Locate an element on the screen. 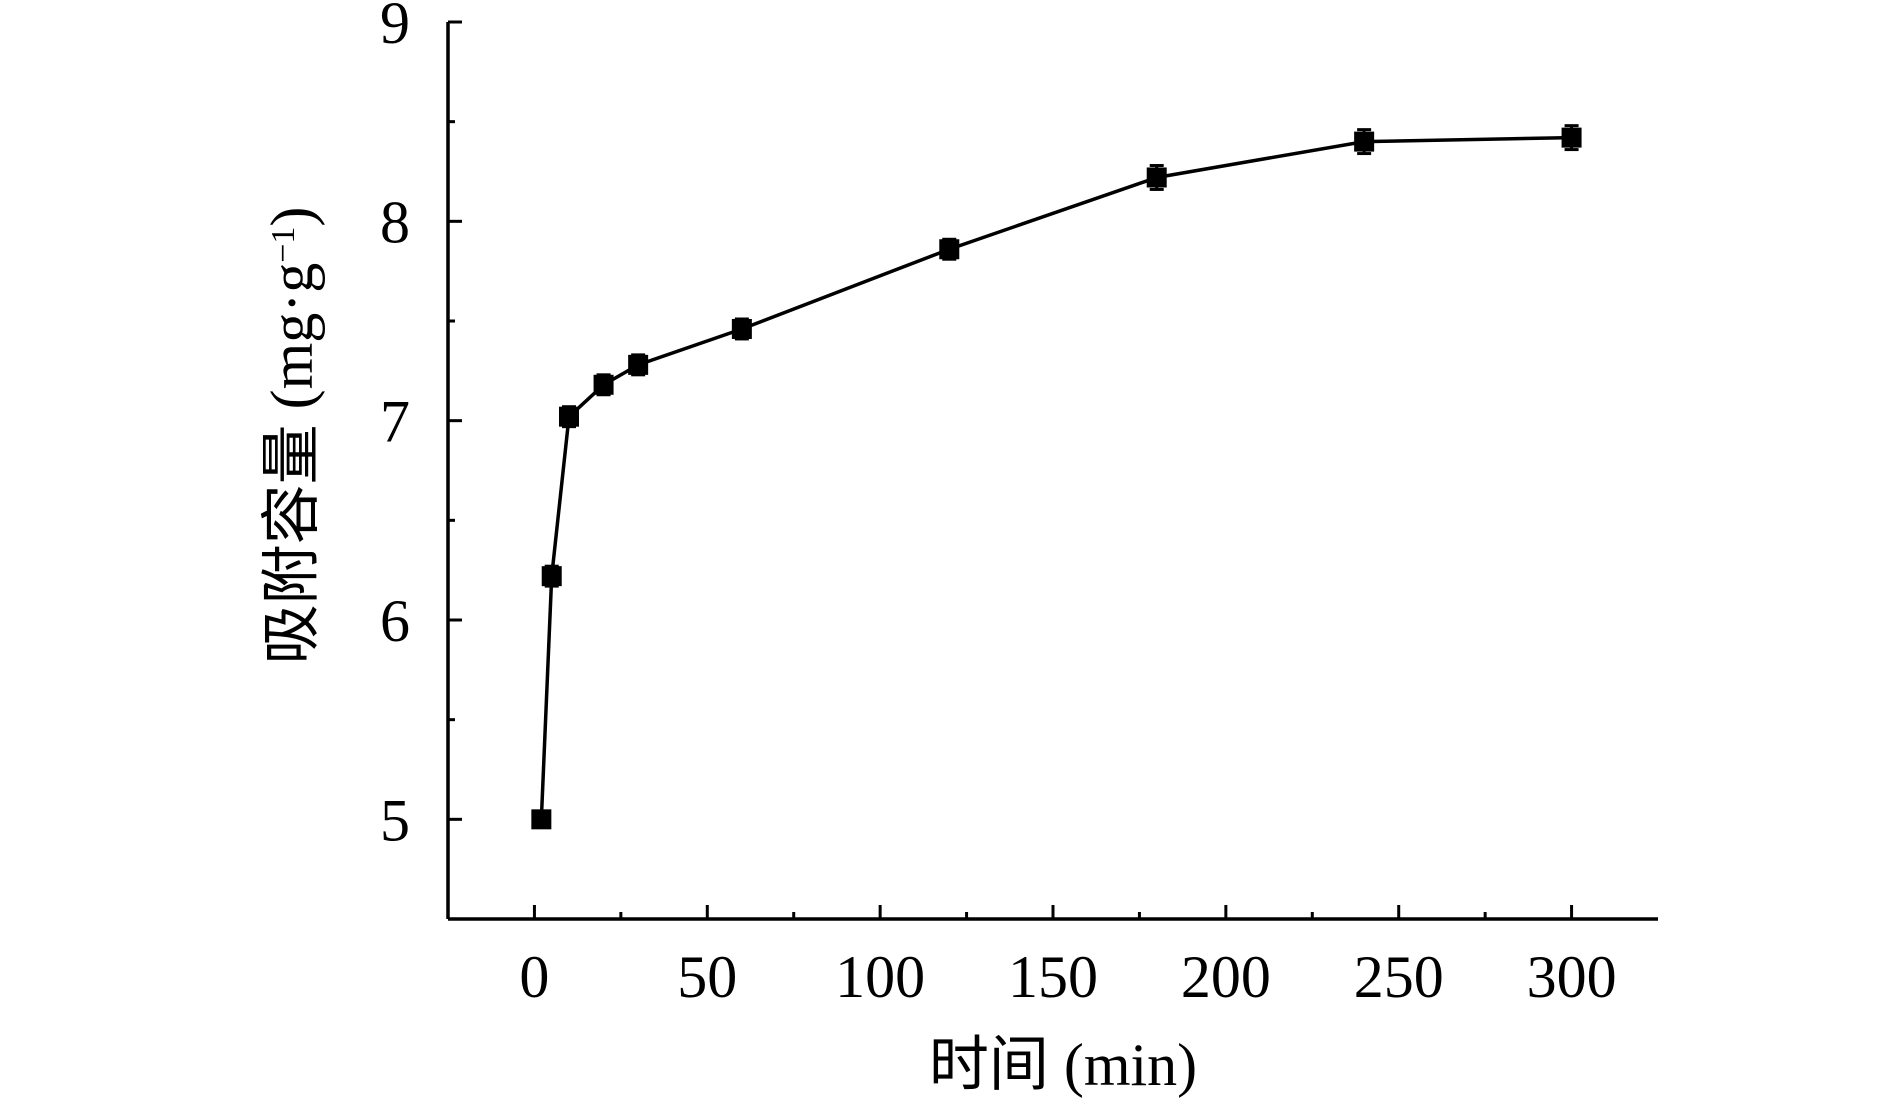 The image size is (1890, 1104). x-tick-label: 100 is located at coordinates (880, 977).